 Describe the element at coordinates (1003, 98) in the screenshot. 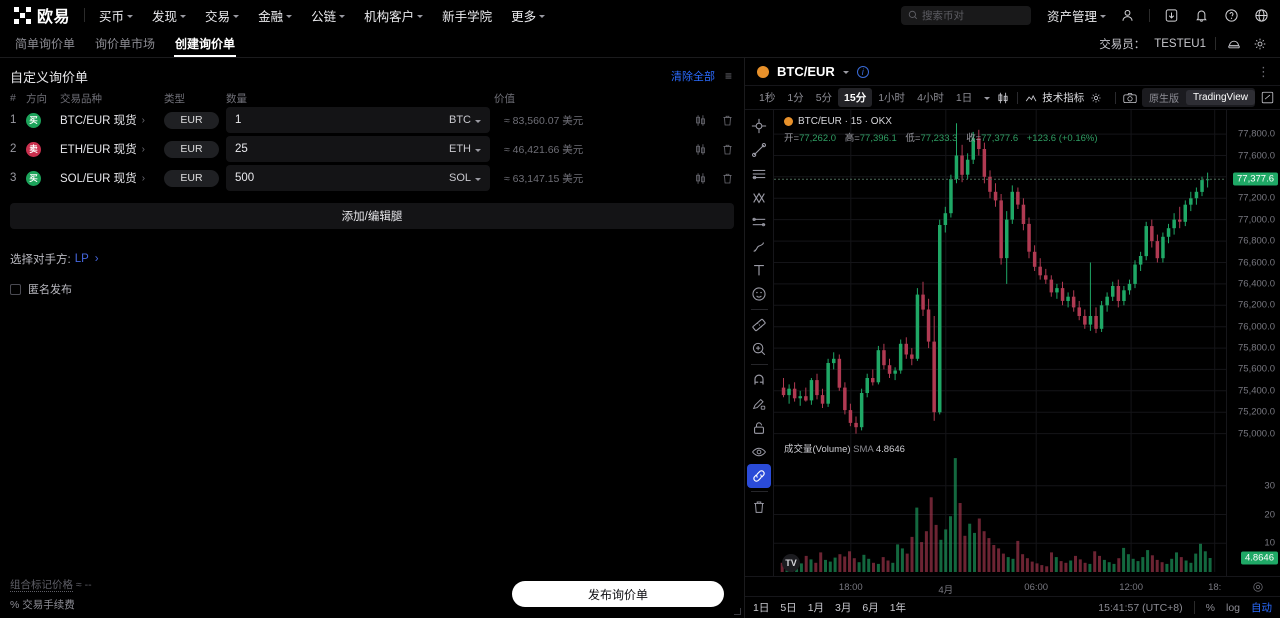

I see `candle-type-icon` at that location.